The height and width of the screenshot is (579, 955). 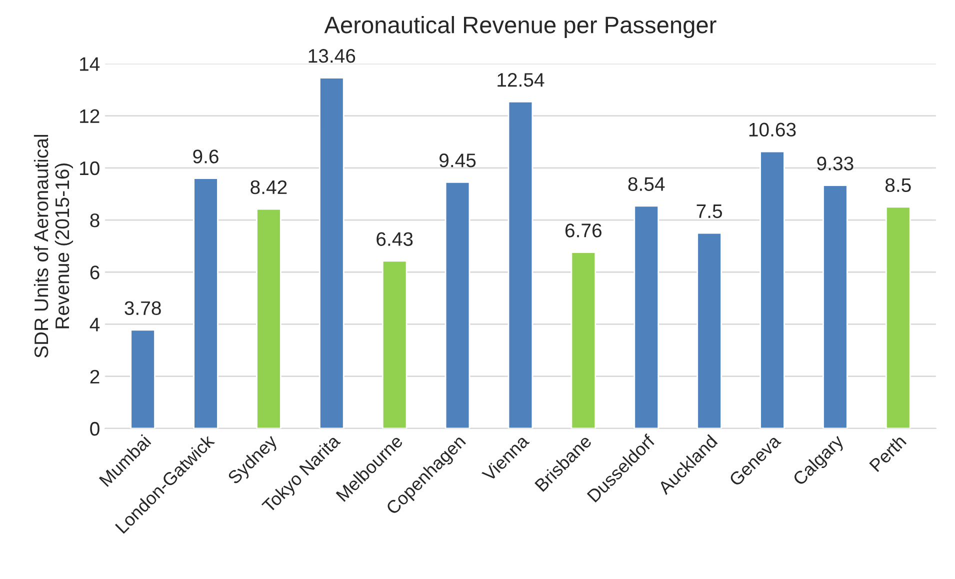 I want to click on y-tick-label: 8, so click(x=95, y=220).